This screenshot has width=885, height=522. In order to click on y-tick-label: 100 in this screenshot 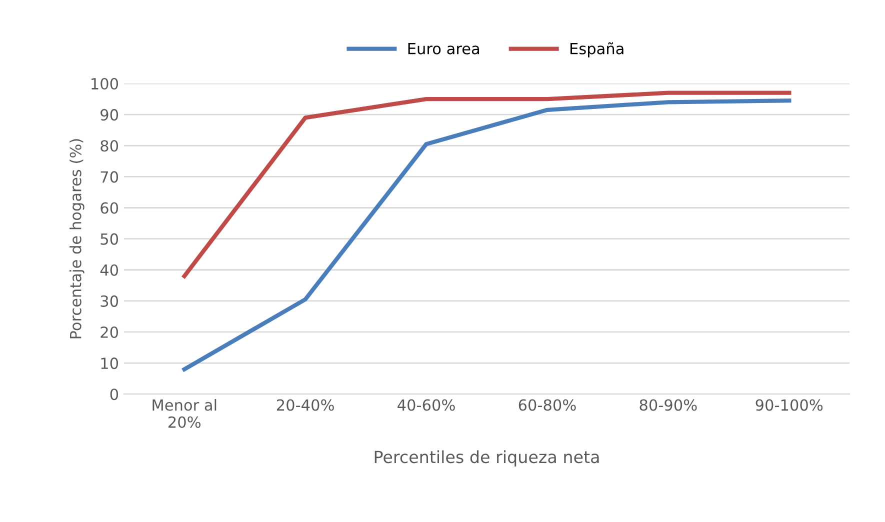, I will do `click(105, 84)`.